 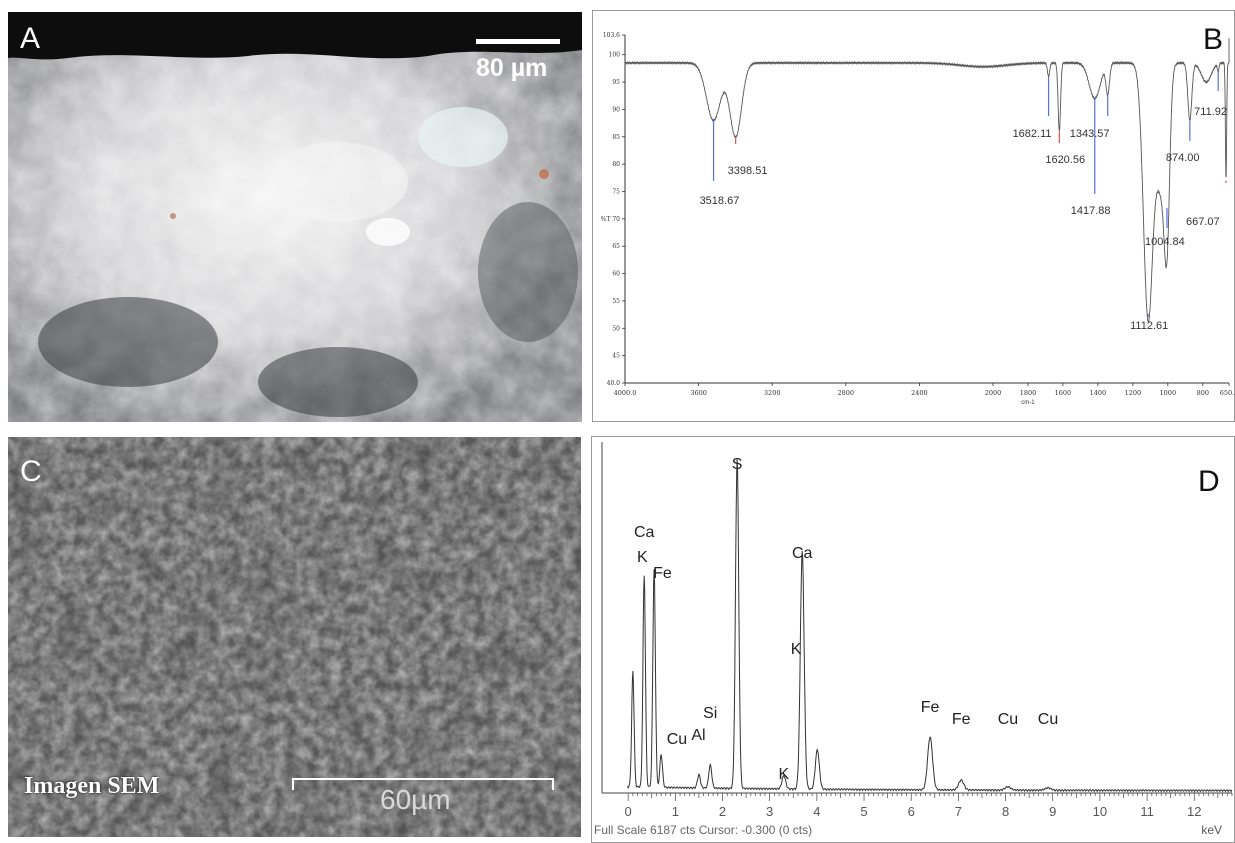 I want to click on panel-label-b: B, so click(x=1213, y=39).